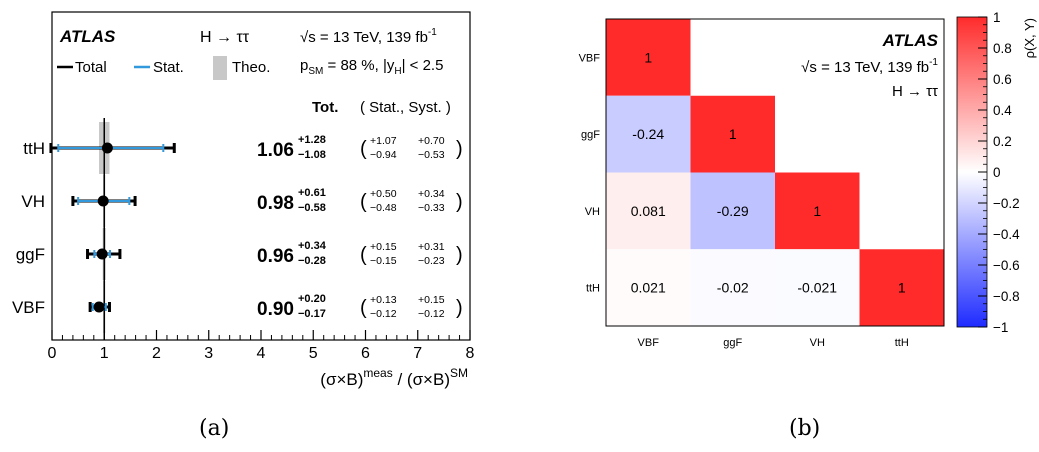  What do you see at coordinates (431, 194) in the screenshot?
I see `syst-up-label: +0.34` at bounding box center [431, 194].